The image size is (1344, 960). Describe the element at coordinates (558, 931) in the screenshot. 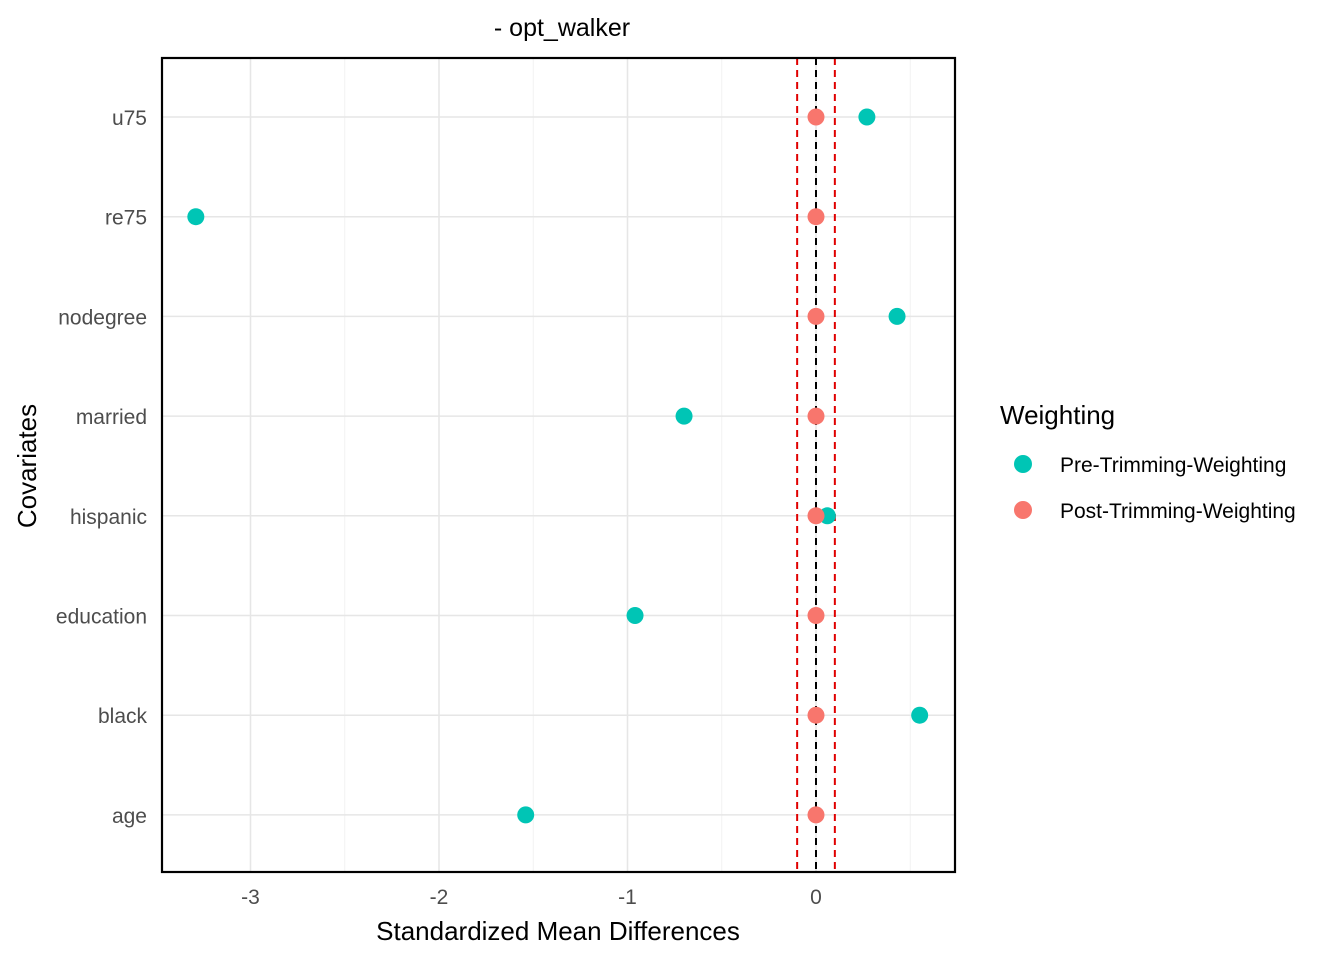

I see `x-axis-label: Standardized Mean Differences` at that location.